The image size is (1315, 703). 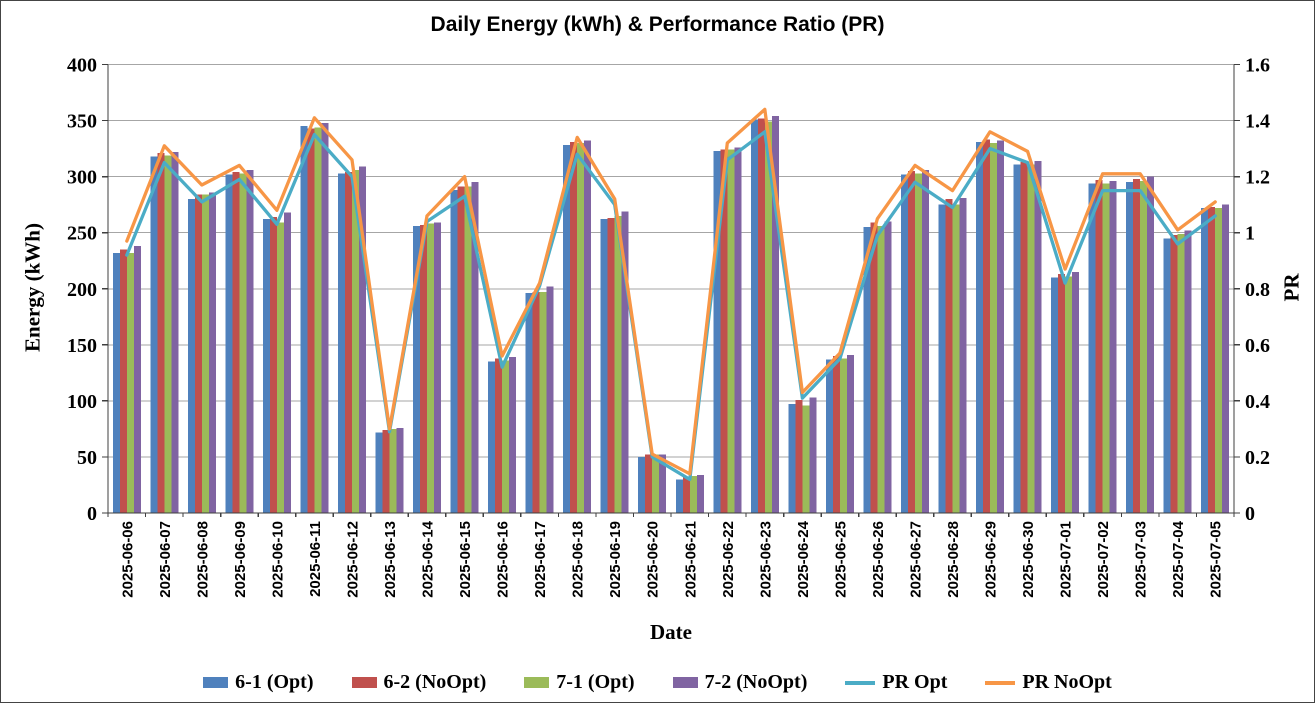 I want to click on x-tick-label: 2025-06-28, so click(x=953, y=559).